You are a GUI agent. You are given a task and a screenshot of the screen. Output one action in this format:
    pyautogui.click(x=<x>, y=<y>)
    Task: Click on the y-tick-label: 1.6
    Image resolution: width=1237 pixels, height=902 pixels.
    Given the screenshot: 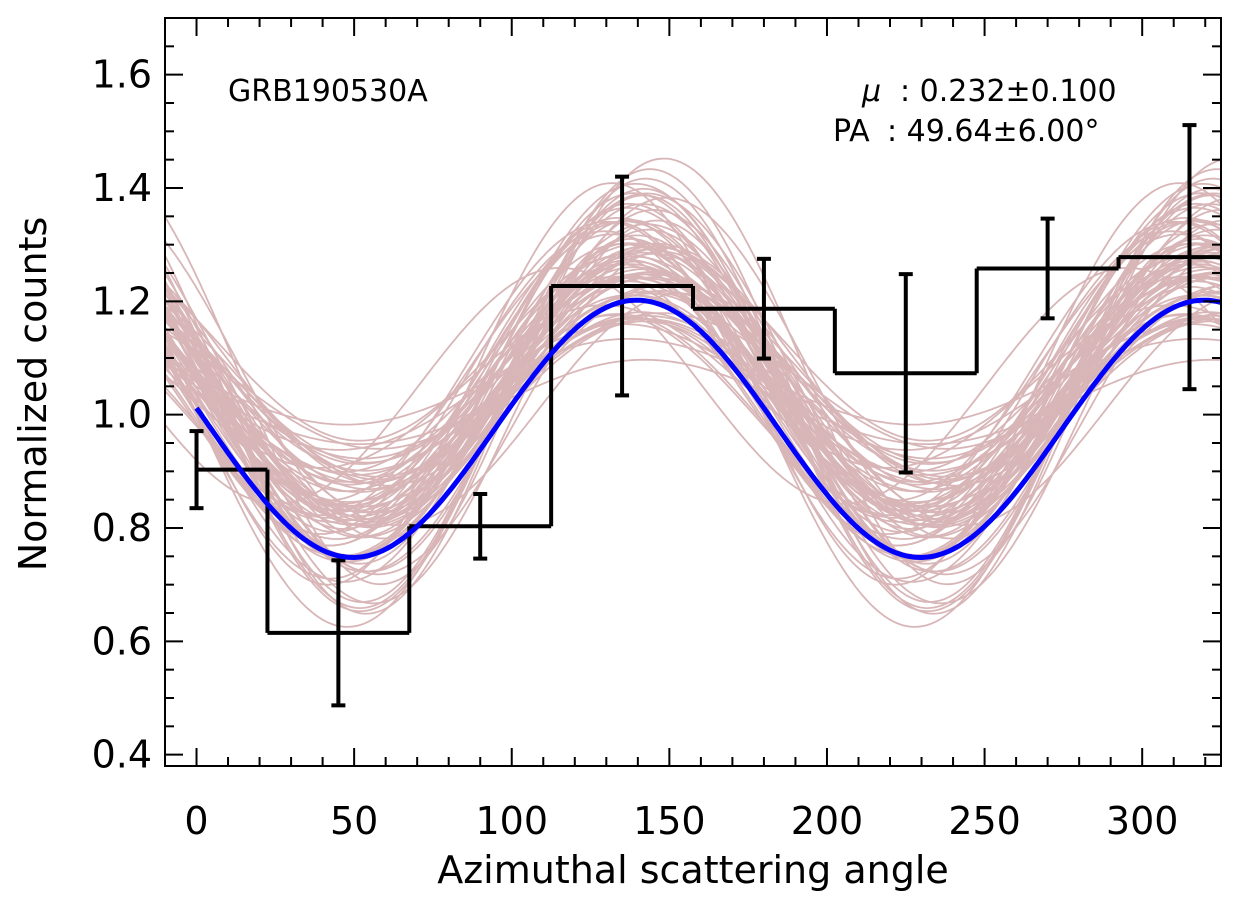 What is the action you would take?
    pyautogui.click(x=122, y=75)
    